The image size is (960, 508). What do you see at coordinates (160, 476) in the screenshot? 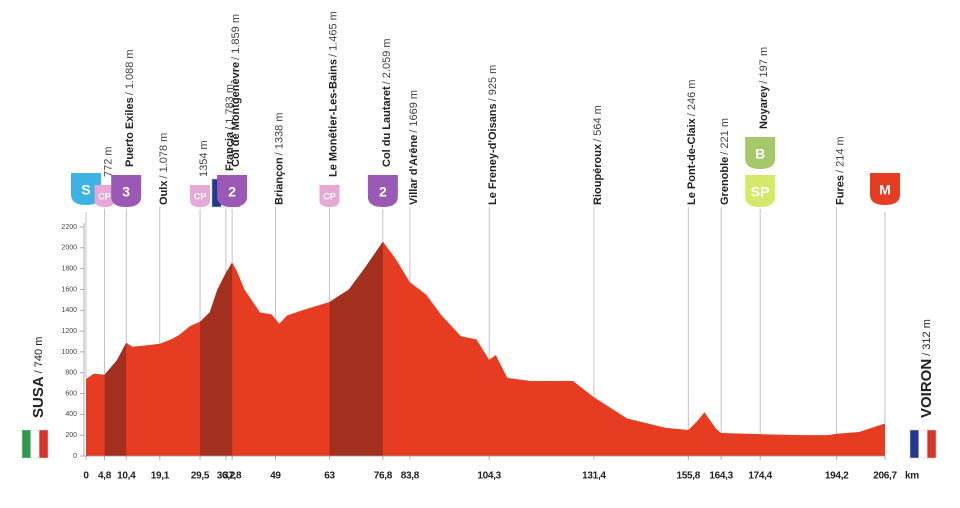
I see `x-tick-label: 19,1` at bounding box center [160, 476].